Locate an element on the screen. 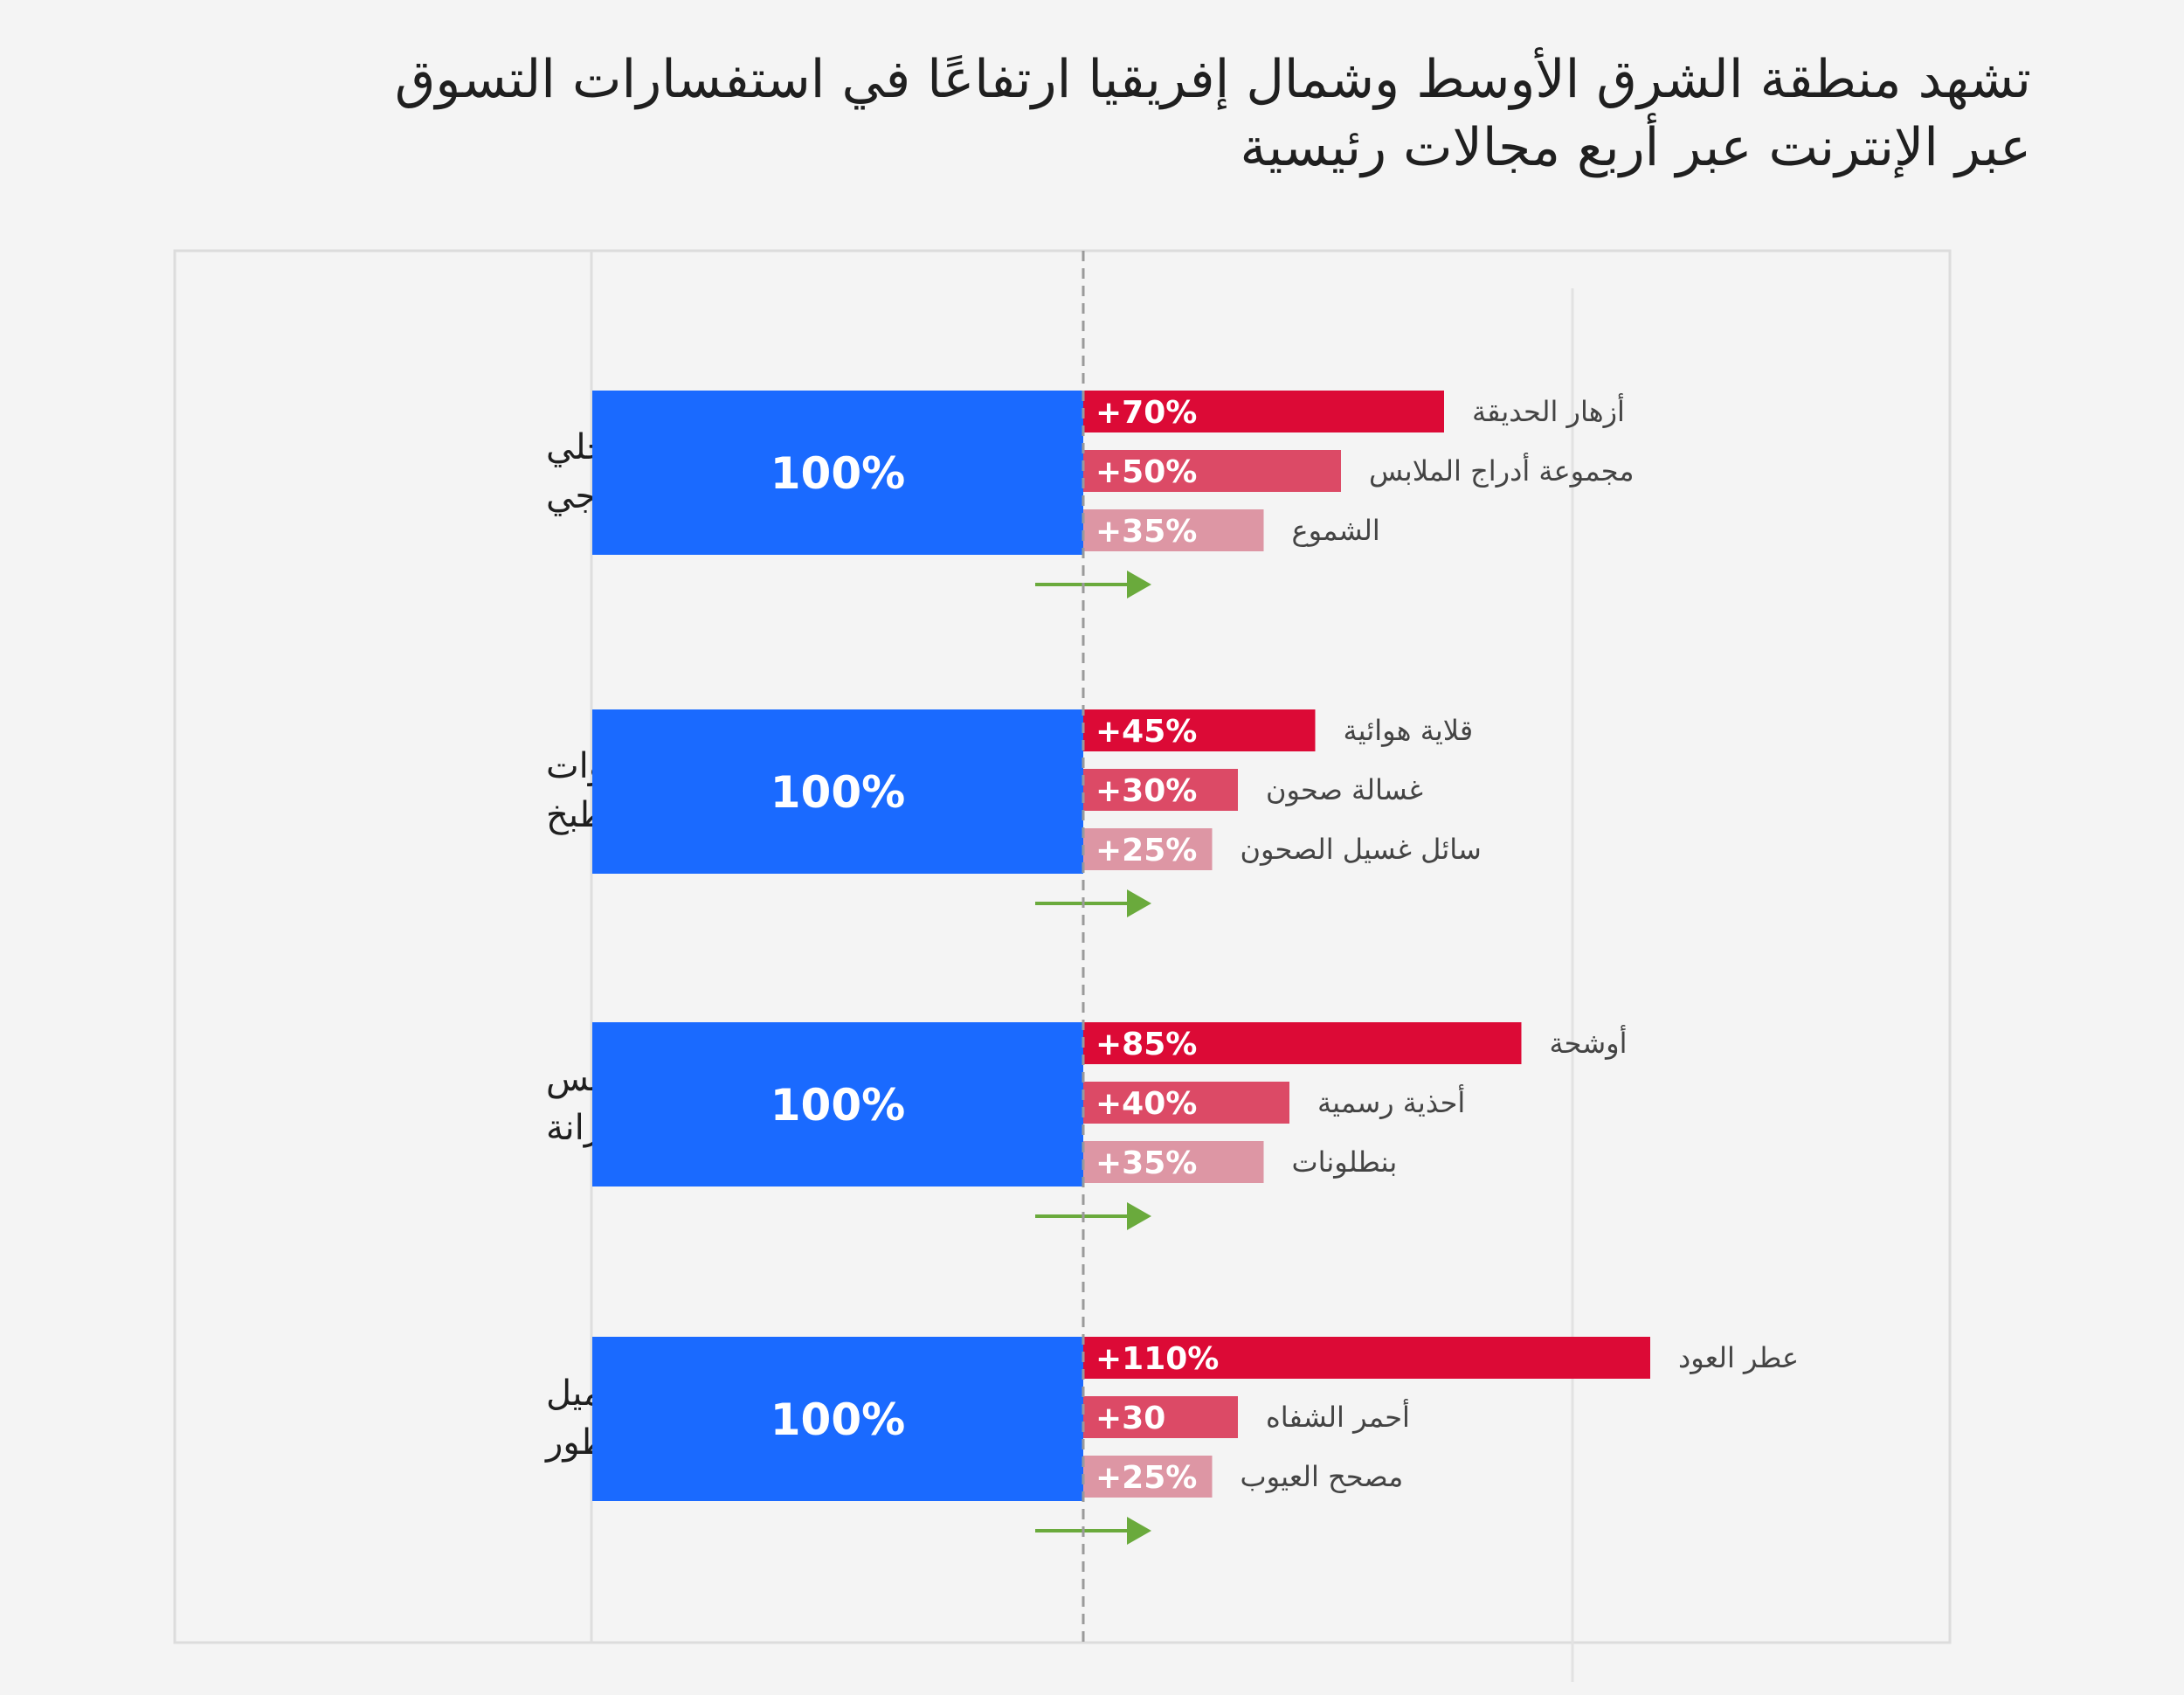 The width and height of the screenshot is (2184, 1695). growth-value-label: +40% is located at coordinates (1146, 1104).